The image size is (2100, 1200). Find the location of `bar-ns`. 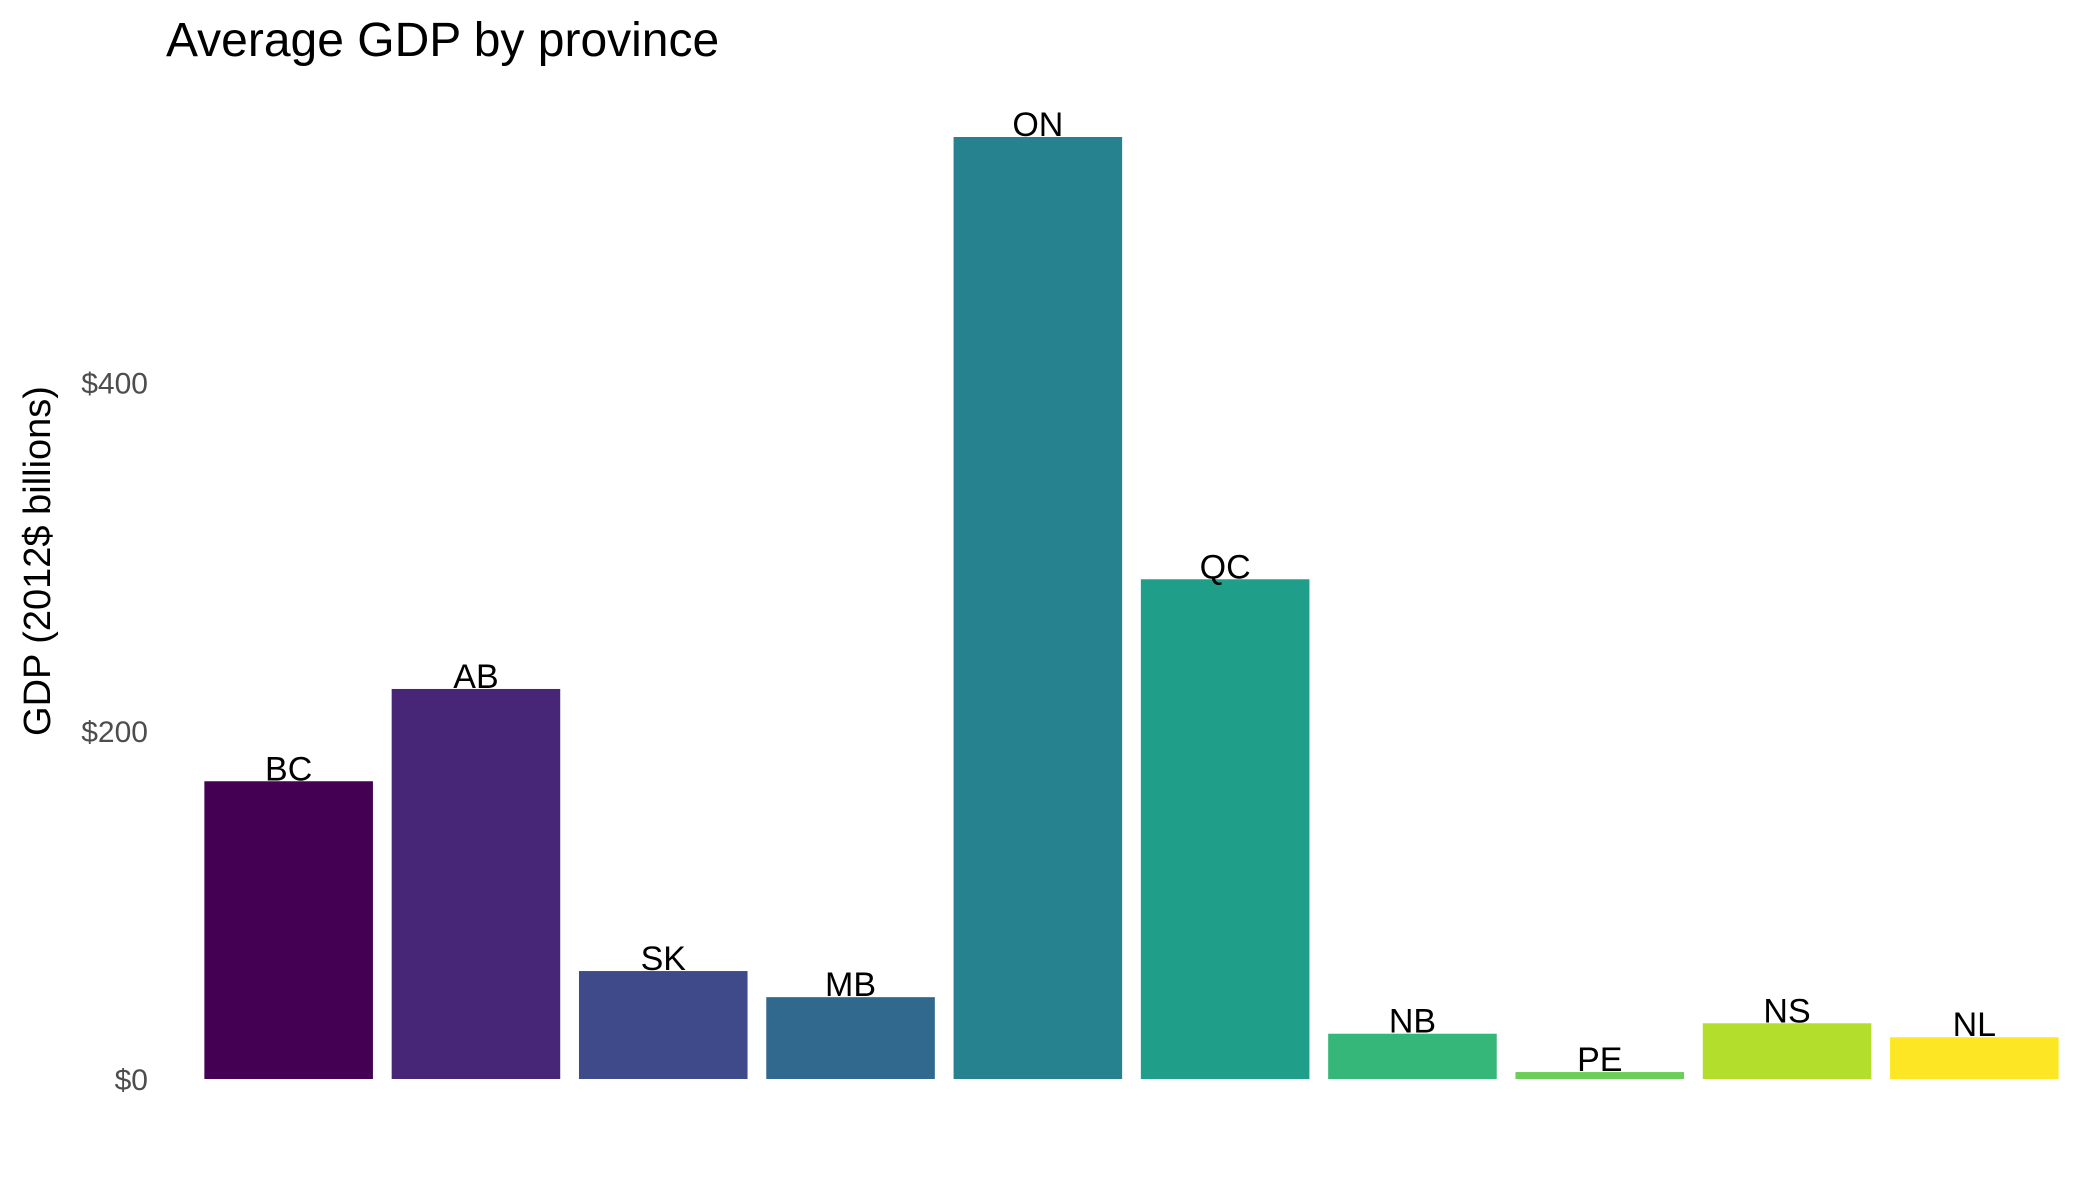

bar-ns is located at coordinates (1787, 1051).